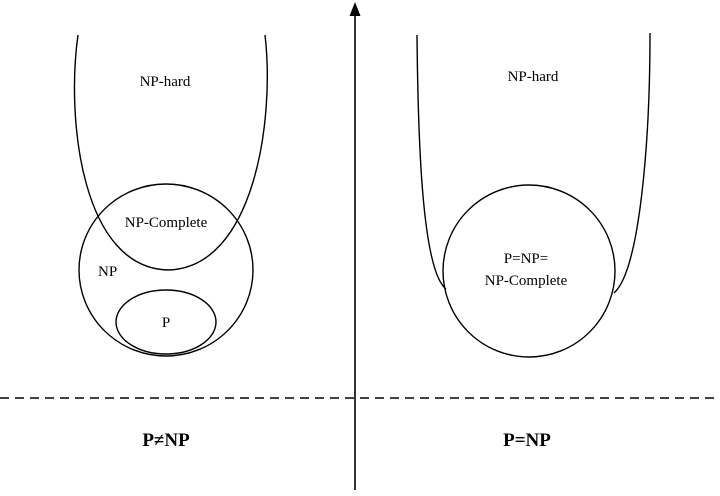 This screenshot has width=720, height=496. What do you see at coordinates (533, 77) in the screenshot?
I see `right-np-hard-label: NP-hard` at bounding box center [533, 77].